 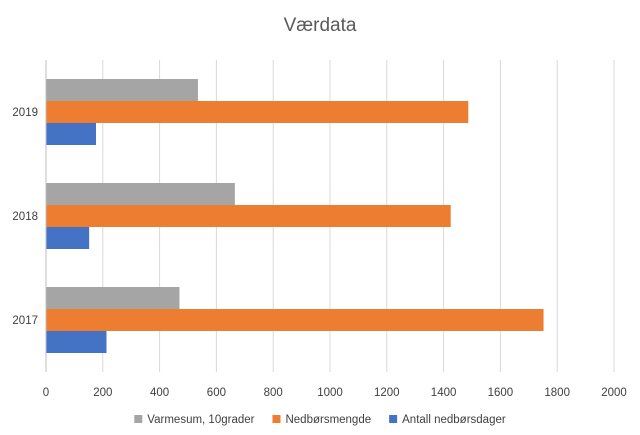 What do you see at coordinates (444, 393) in the screenshot?
I see `x-tick-label: 1400` at bounding box center [444, 393].